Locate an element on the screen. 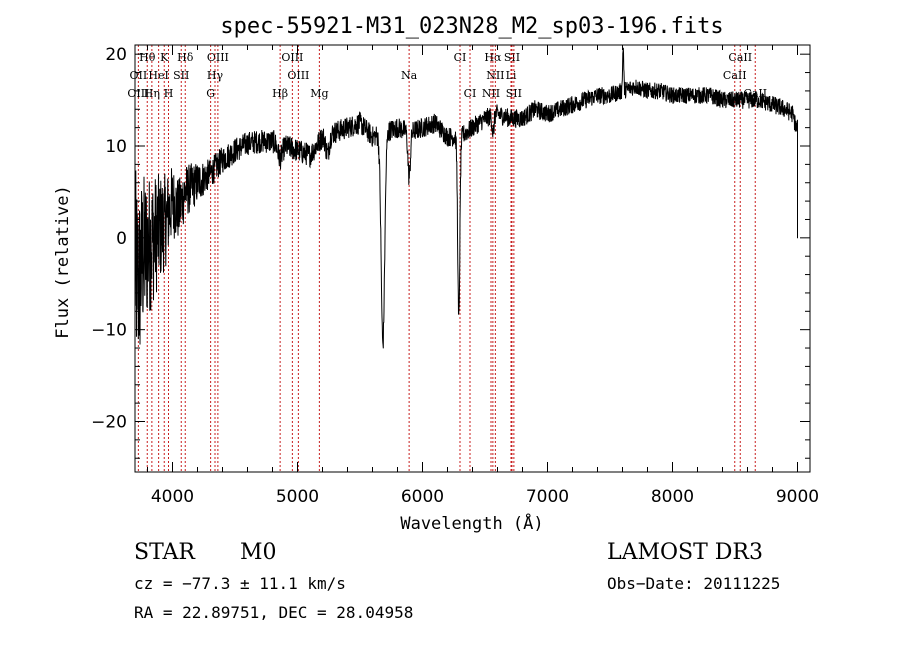 The image size is (900, 649). line-marker-label: HeI is located at coordinates (158, 75).